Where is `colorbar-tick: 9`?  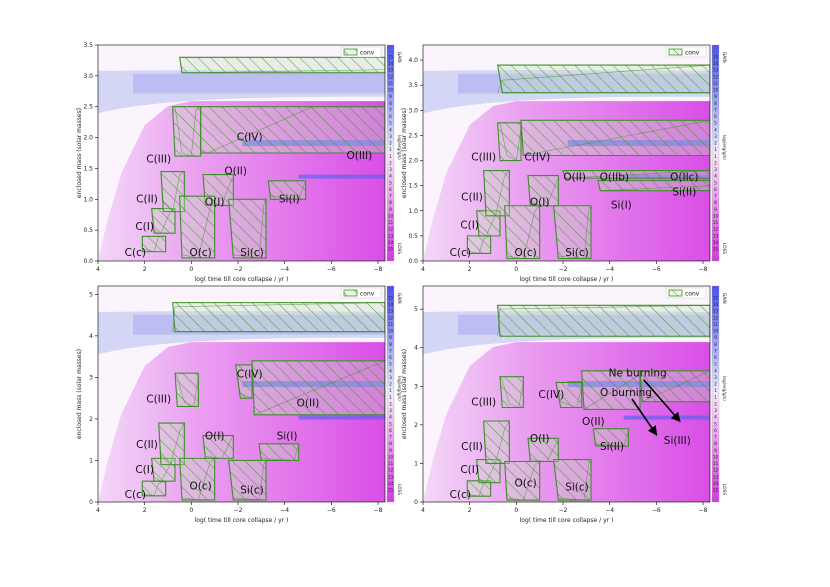
colorbar-tick: 9 is located at coordinates (390, 210).